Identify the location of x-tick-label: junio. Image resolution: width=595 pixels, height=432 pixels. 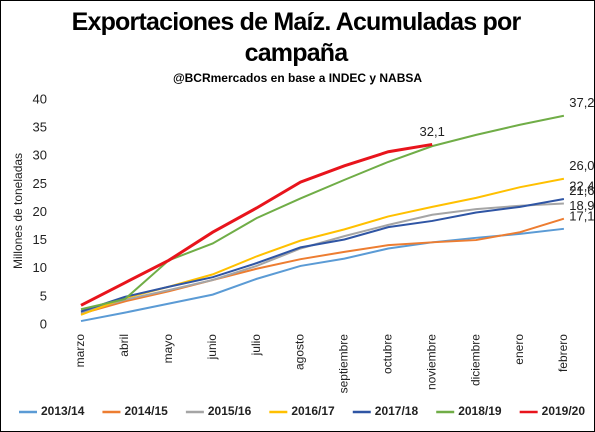
(212, 347).